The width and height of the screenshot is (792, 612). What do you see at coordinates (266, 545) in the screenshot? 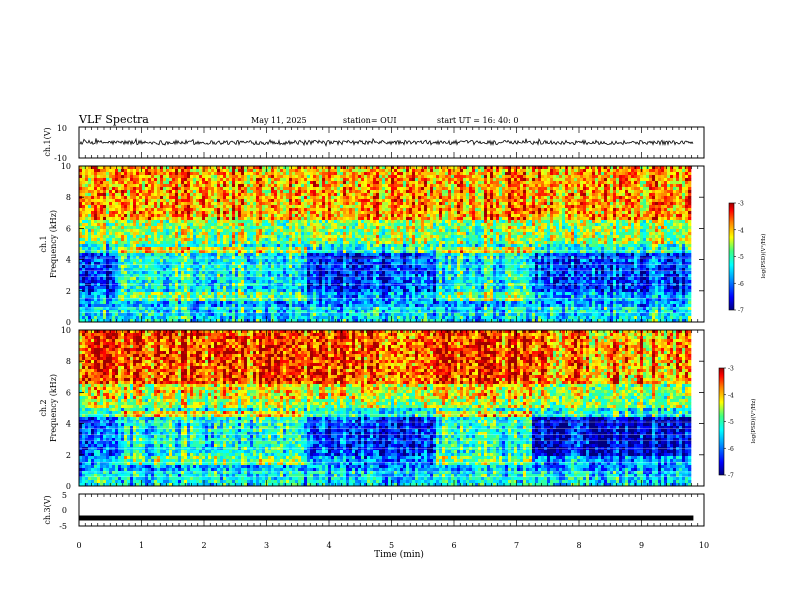
I see `time-tick-label: 3` at bounding box center [266, 545].